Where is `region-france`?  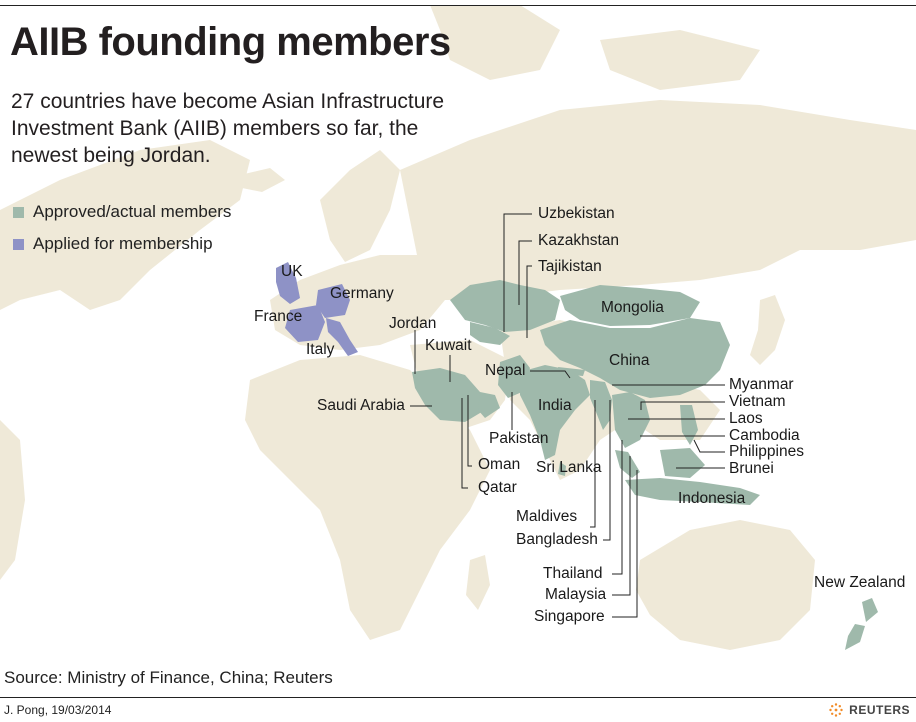 region-france is located at coordinates (305, 323).